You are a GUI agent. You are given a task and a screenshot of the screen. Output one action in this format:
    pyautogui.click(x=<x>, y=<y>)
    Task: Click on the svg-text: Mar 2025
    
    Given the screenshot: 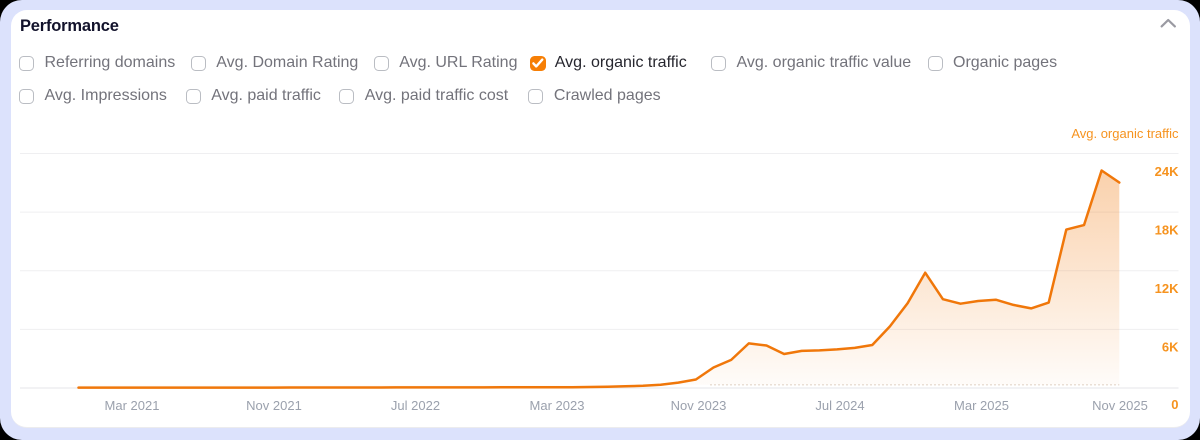 What is the action you would take?
    pyautogui.click(x=981, y=405)
    